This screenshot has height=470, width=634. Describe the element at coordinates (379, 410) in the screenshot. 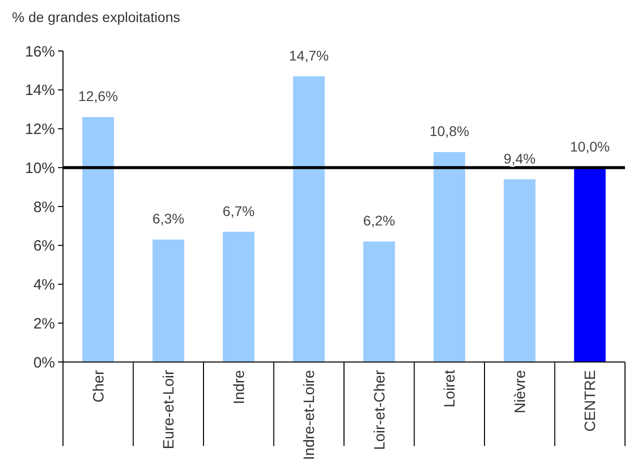

I see `x-tick-label: Loir-et-Cher` at that location.